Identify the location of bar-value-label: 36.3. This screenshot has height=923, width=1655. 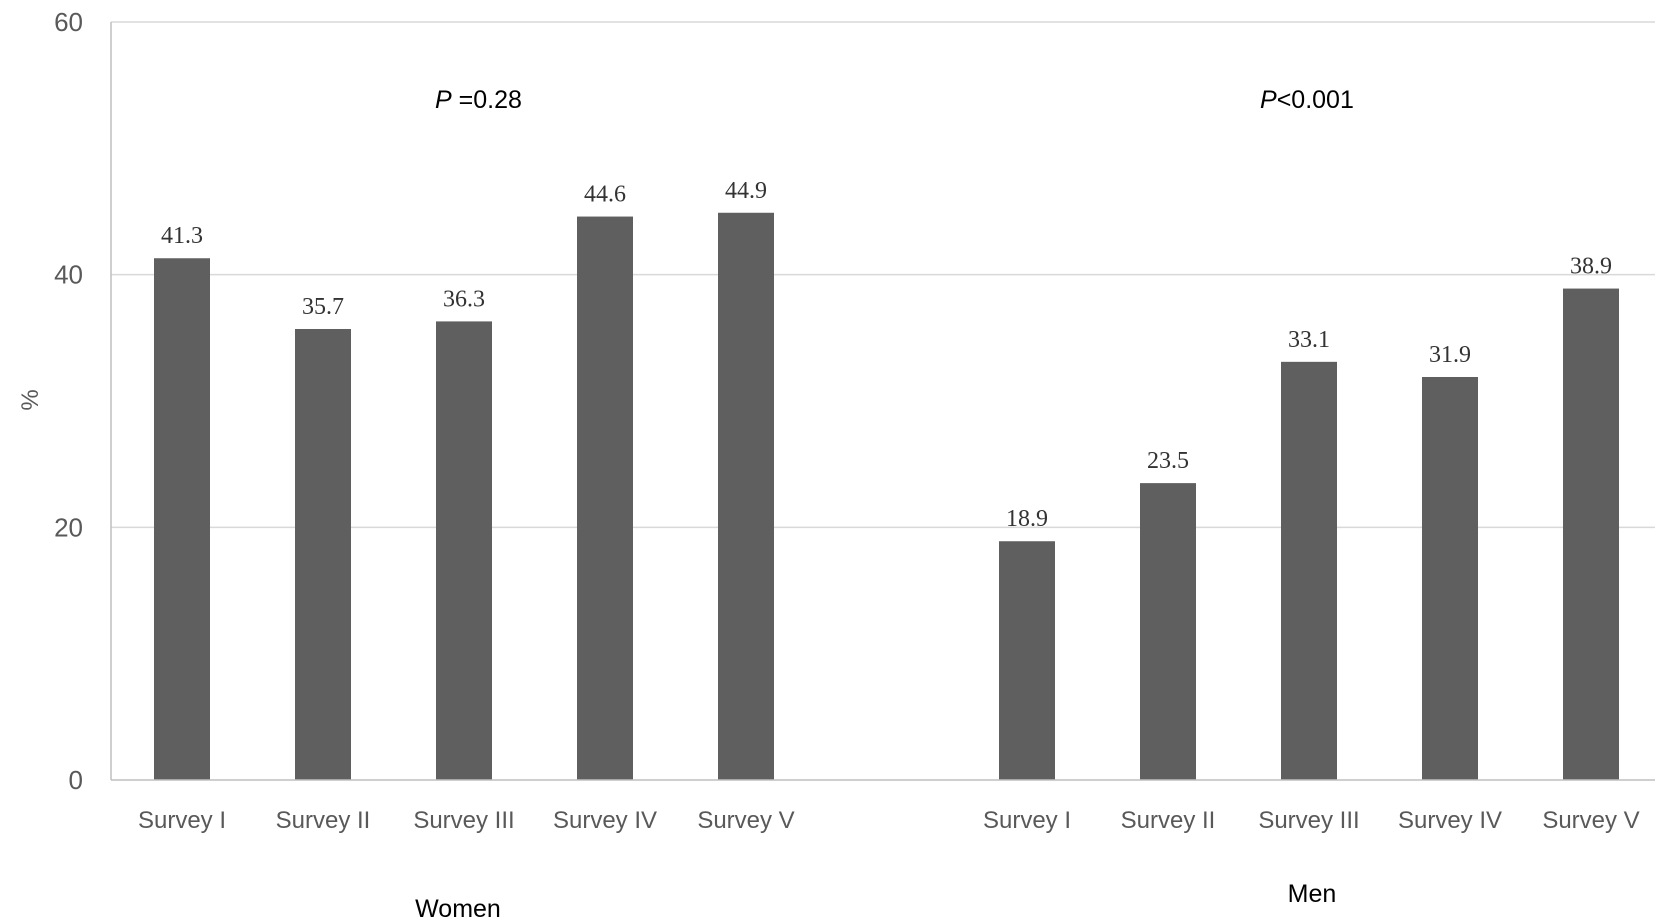
(464, 299).